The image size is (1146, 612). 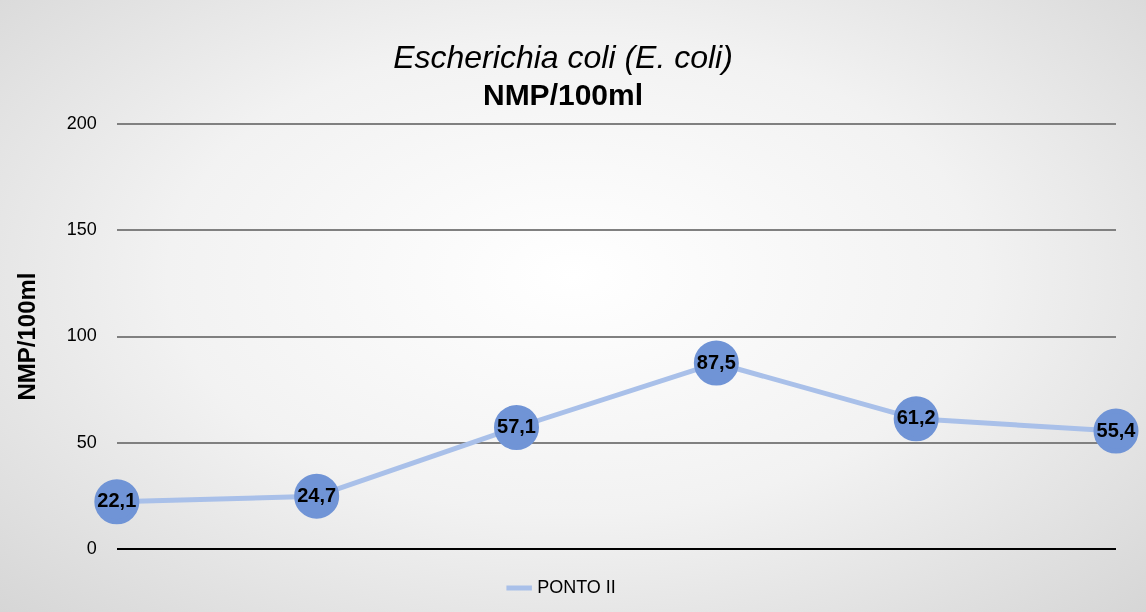 I want to click on chart-title: Escherichia coli (E. coli), so click(x=563, y=57).